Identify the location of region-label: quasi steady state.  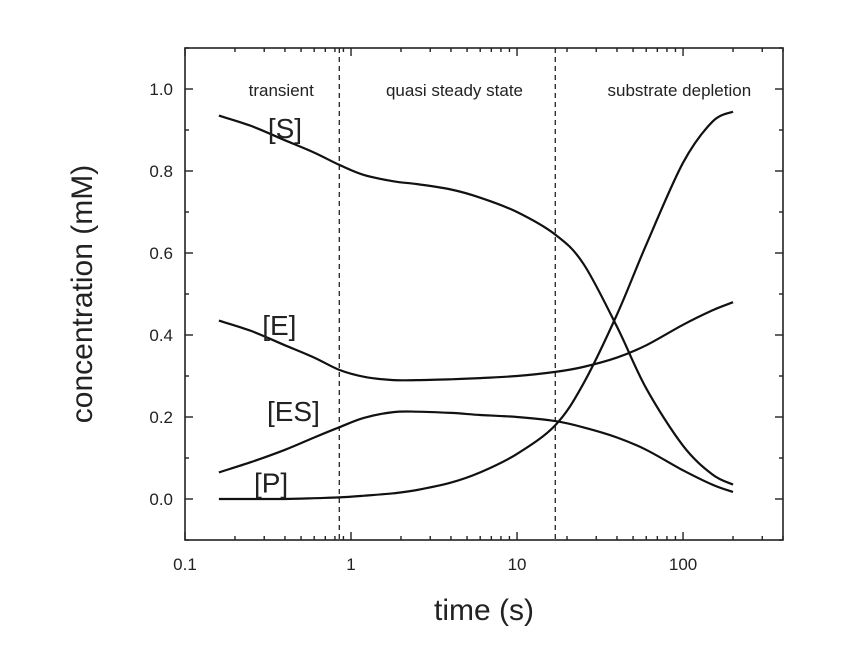
(454, 90).